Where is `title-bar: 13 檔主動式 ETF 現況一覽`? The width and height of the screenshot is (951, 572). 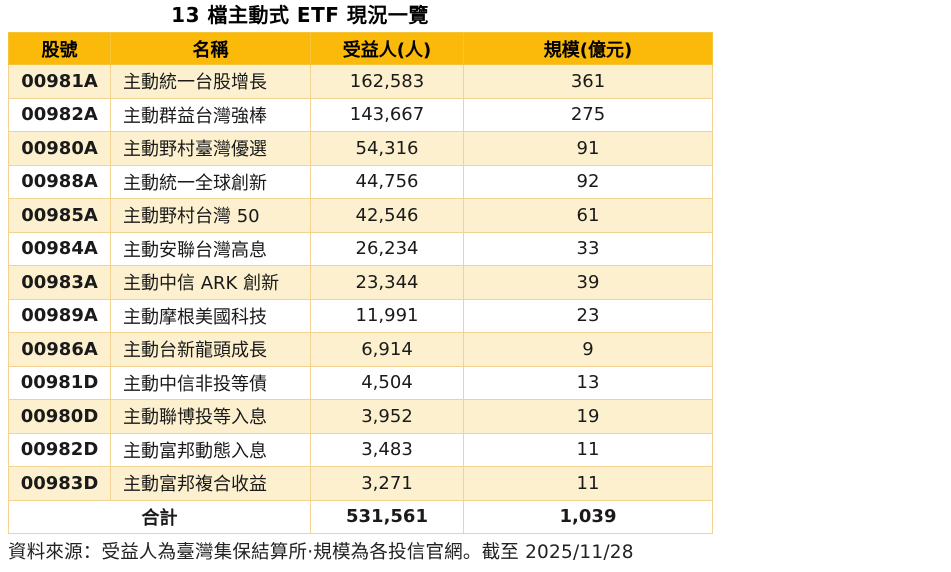
title-bar: 13 檔主動式 ETF 現況一覽 is located at coordinates (360, 15).